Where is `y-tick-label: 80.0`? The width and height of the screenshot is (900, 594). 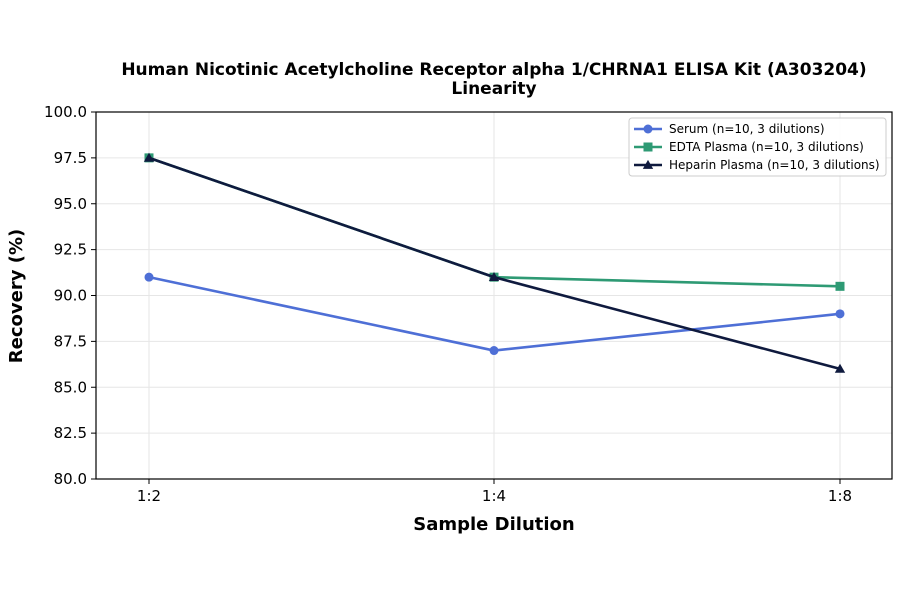
y-tick-label: 80.0 is located at coordinates (70, 479).